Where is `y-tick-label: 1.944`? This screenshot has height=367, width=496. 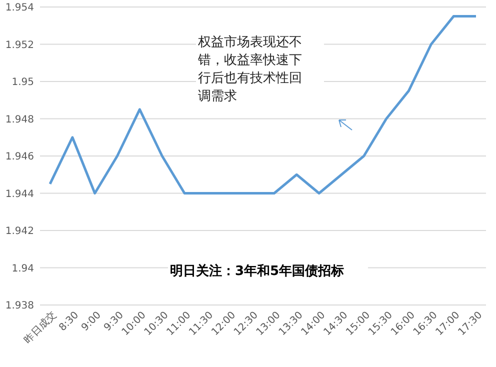 y-tick-label: 1.944 is located at coordinates (19, 194).